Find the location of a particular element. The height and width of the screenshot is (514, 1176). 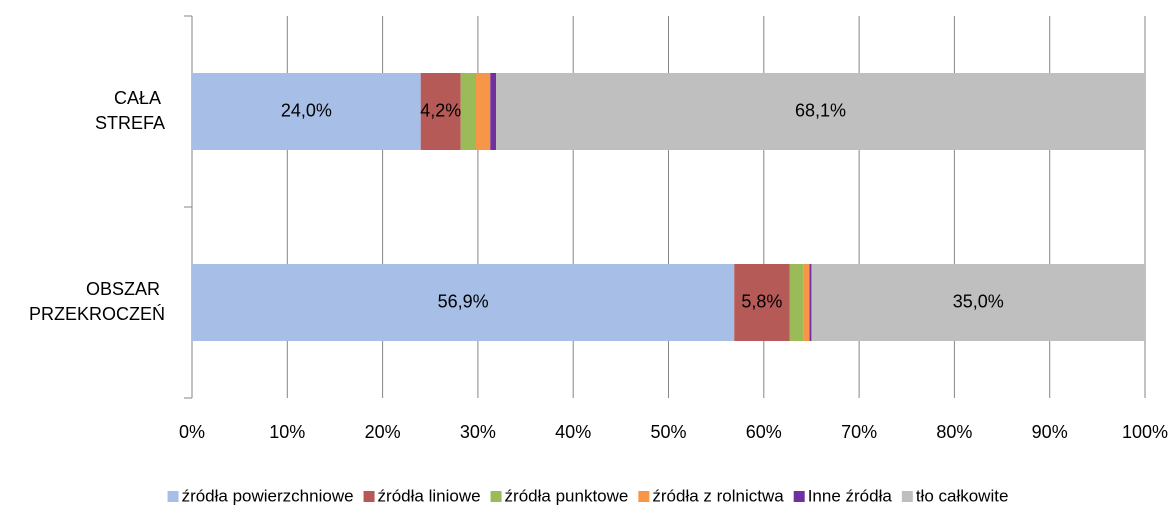

data-label: 56,9% is located at coordinates (463, 301).